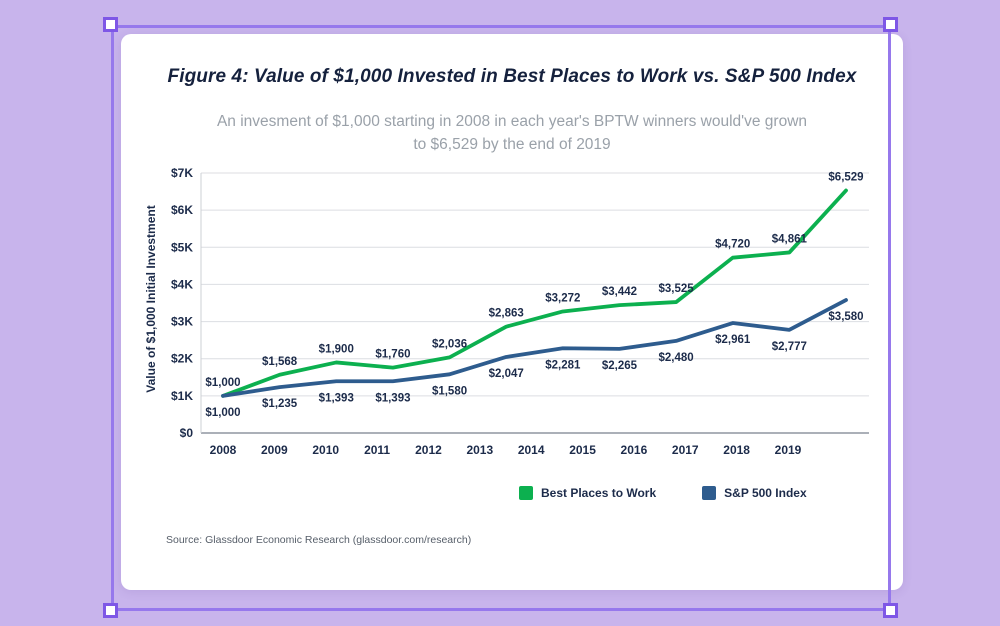  Describe the element at coordinates (187, 433) in the screenshot. I see `svg-text: $0` at that location.